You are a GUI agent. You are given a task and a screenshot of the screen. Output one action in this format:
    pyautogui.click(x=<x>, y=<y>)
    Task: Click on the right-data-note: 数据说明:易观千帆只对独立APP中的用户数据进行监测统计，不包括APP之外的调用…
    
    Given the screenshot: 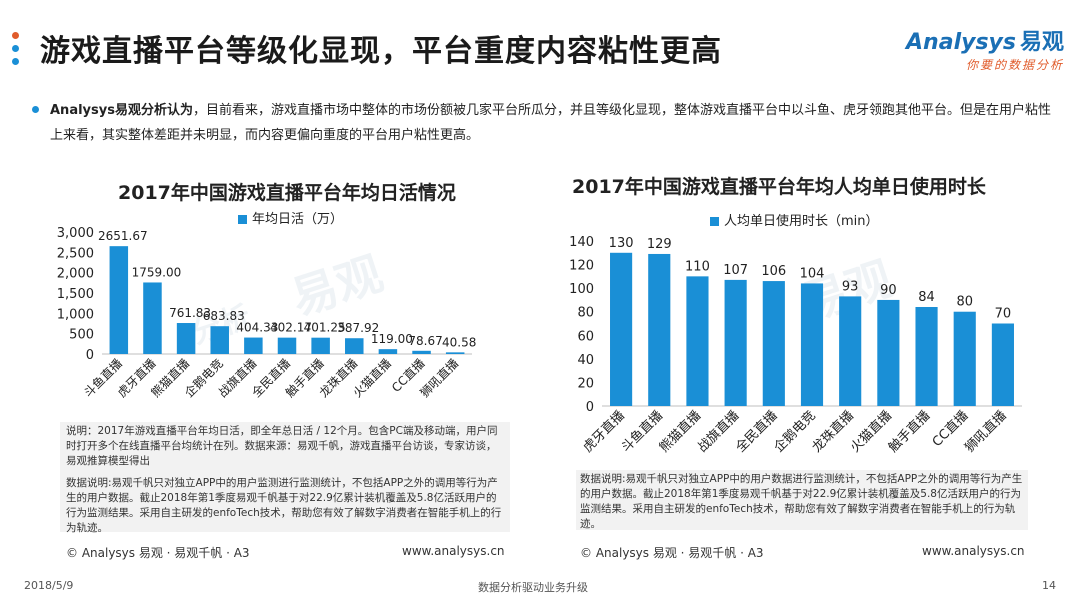 What is the action you would take?
    pyautogui.click(x=801, y=501)
    